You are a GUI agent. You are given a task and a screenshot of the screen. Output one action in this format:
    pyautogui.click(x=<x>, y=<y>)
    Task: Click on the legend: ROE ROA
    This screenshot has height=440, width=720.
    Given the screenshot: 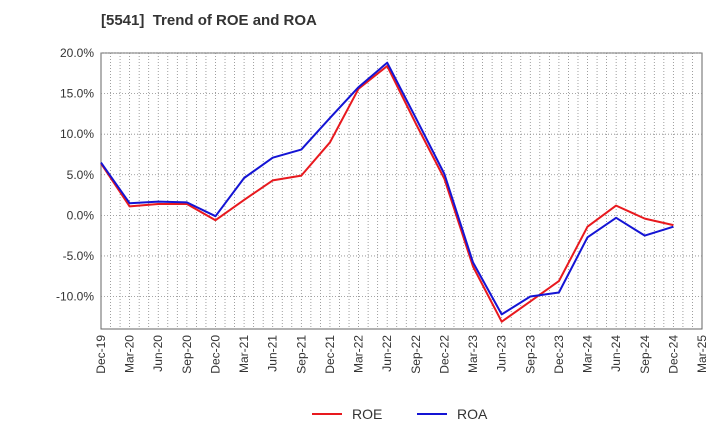 What is the action you would take?
    pyautogui.click(x=400, y=414)
    